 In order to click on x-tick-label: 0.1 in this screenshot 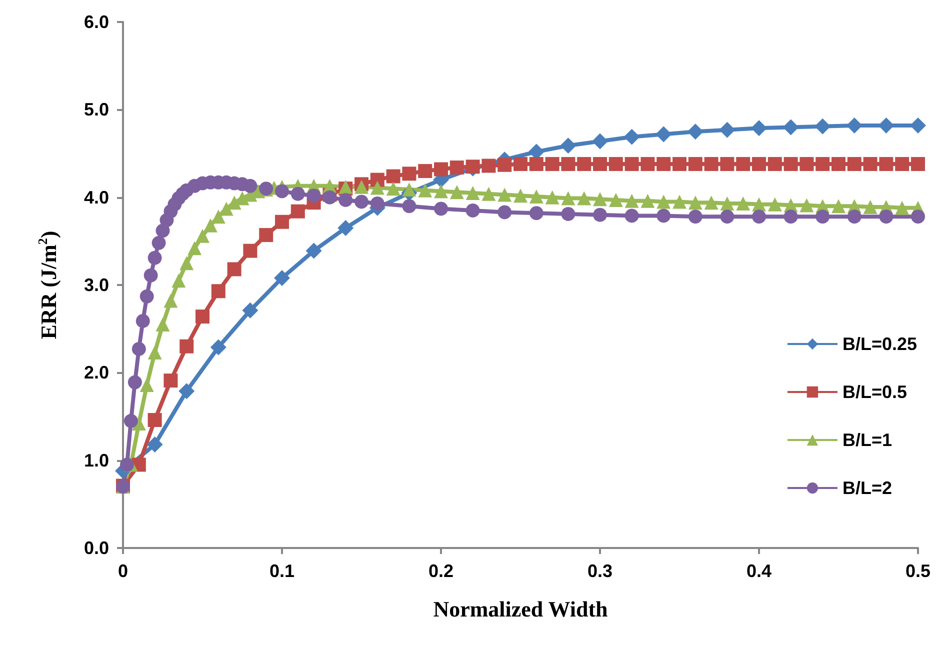, I will do `click(282, 571)`.